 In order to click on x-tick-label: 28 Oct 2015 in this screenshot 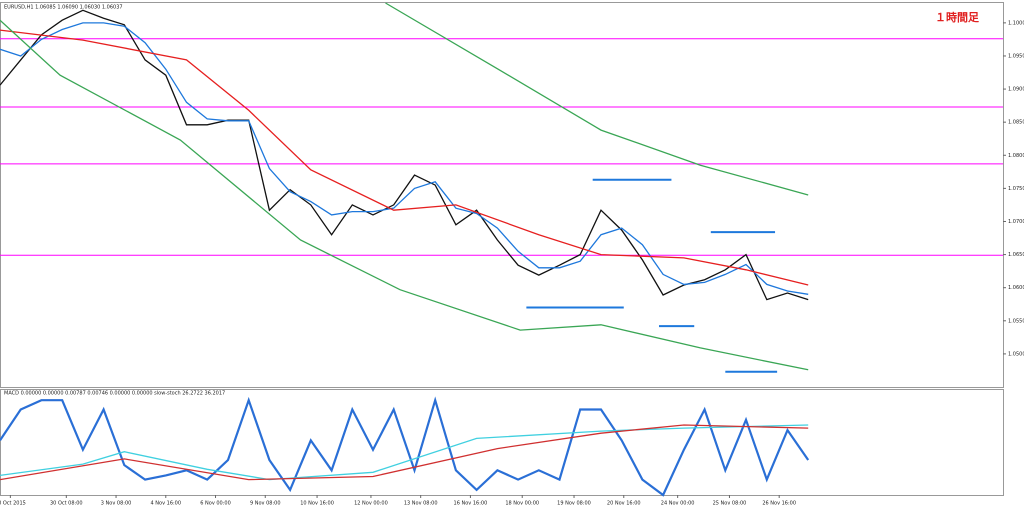, I will do `click(13, 504)`.